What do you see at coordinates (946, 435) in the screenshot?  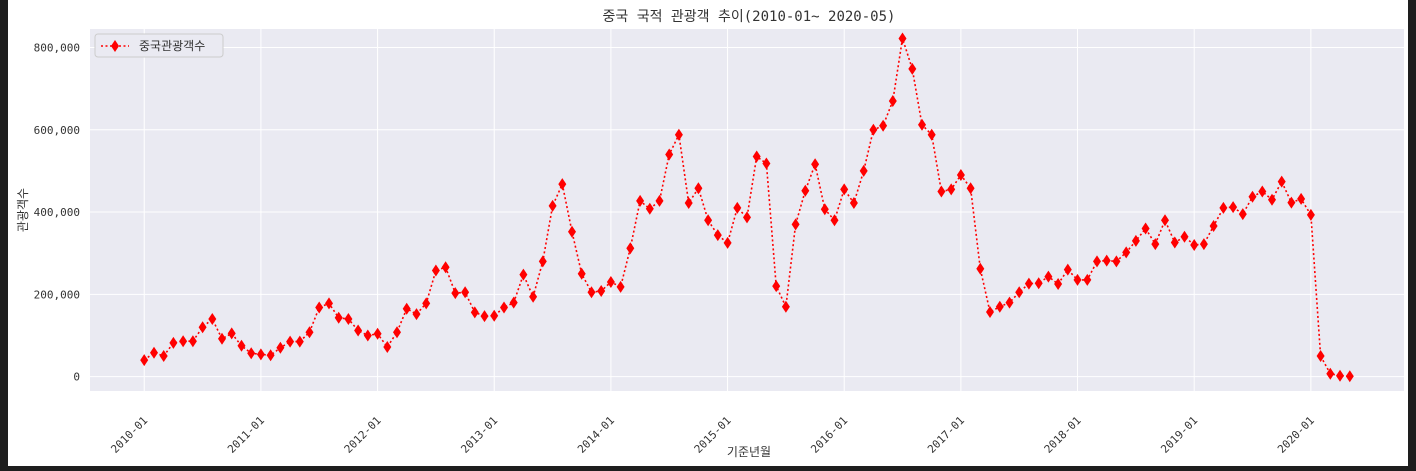 I see `x-tick-label: 2017-01` at bounding box center [946, 435].